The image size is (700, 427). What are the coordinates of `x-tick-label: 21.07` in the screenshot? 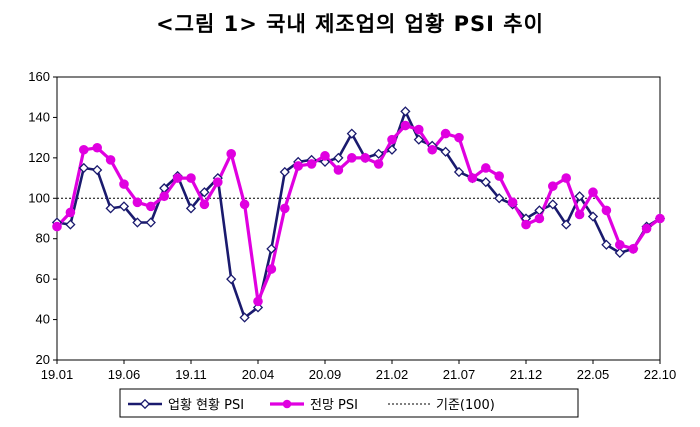 It's located at (459, 374).